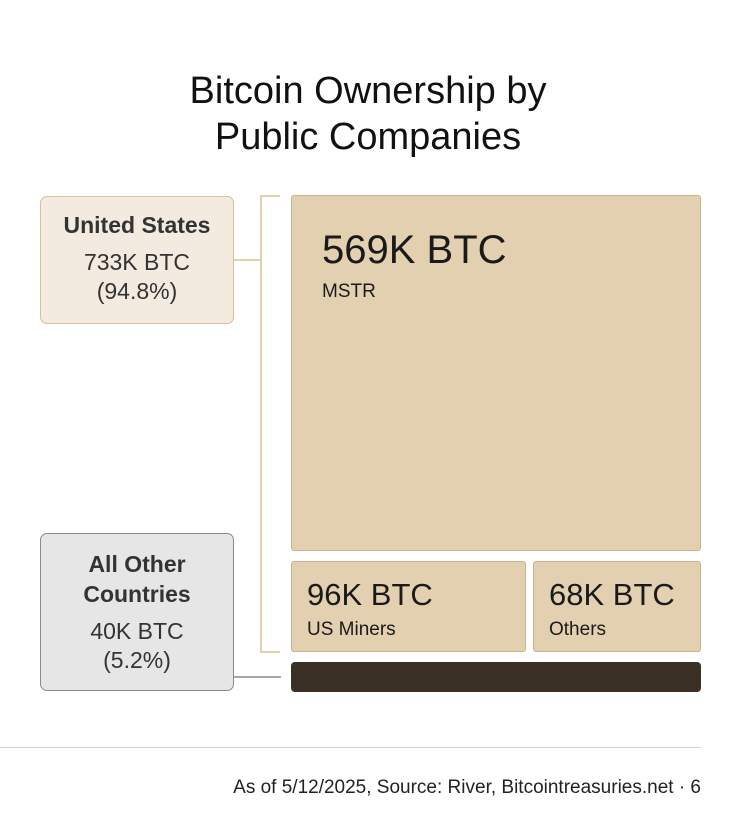 This screenshot has height=814, width=736. I want to click on region-value: 733K BTC (94.8%), so click(137, 277).